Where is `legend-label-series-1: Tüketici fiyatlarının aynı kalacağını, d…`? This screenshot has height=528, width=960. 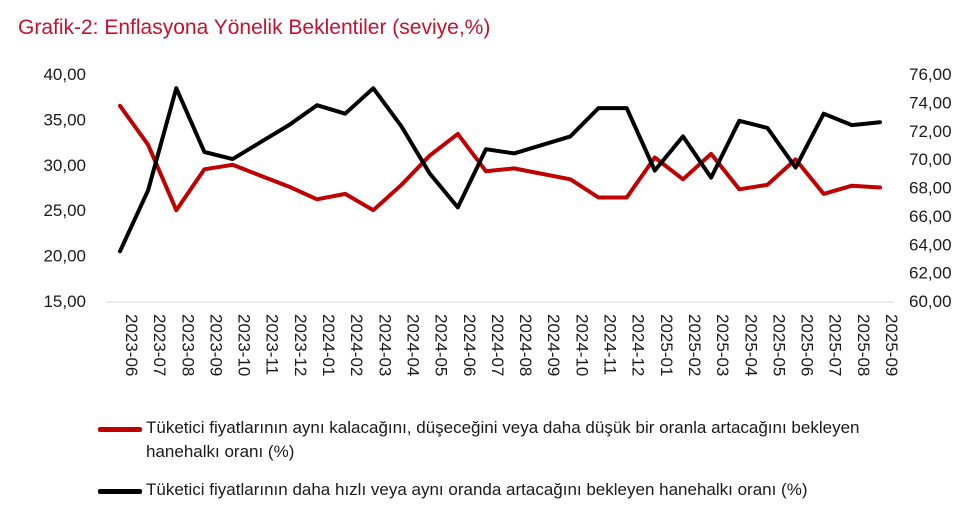
legend-label-series-1: Tüketici fiyatlarının aynı kalacağını, d… is located at coordinates (503, 439).